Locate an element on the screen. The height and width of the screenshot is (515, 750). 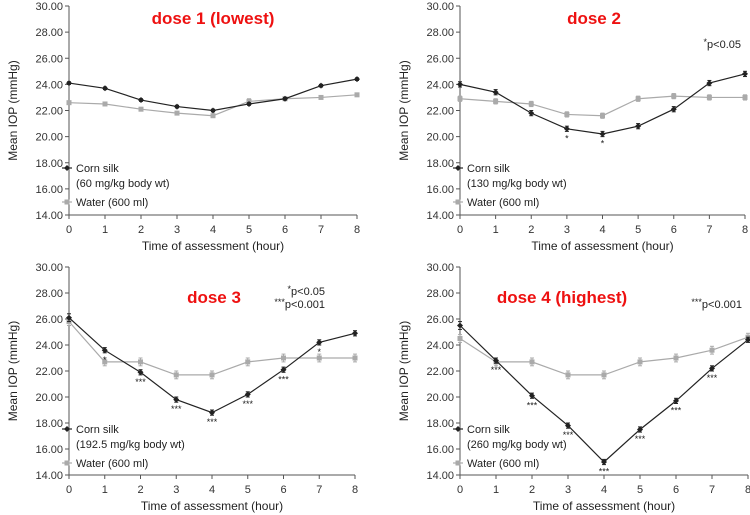
y-tick-label: 18.00 is located at coordinates (440, 164).